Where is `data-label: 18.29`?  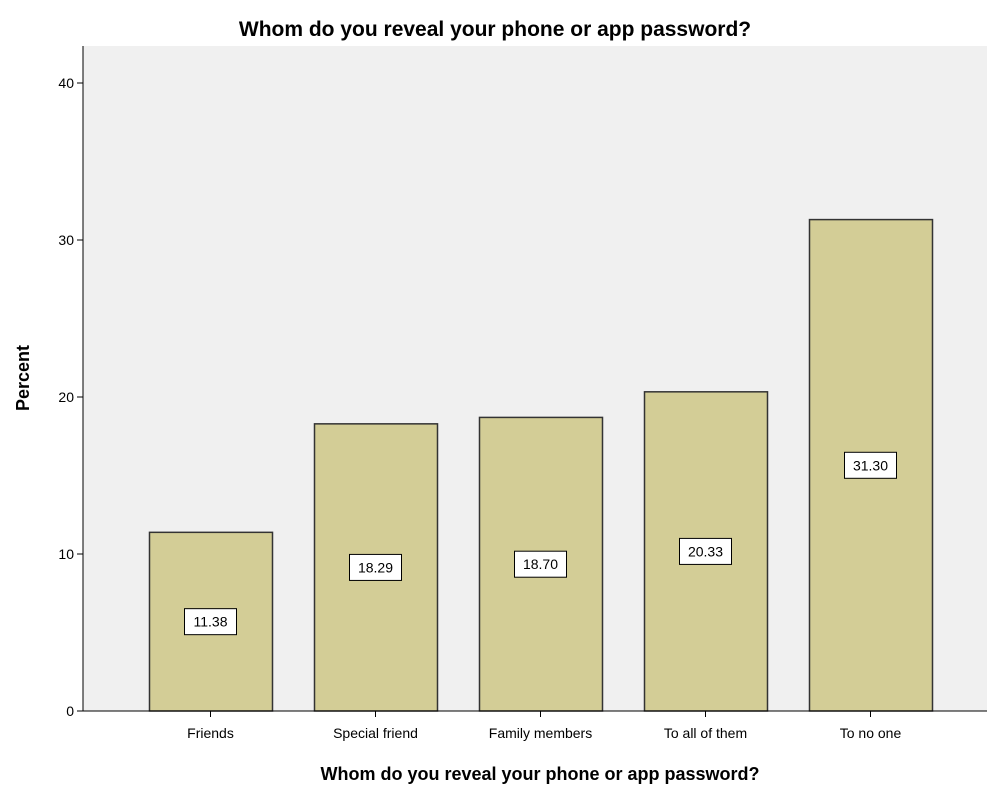 data-label: 18.29 is located at coordinates (375, 567).